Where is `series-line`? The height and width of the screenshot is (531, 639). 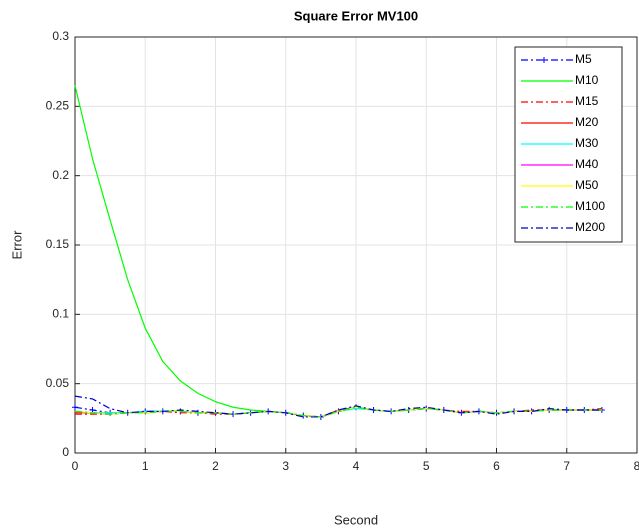
series-line is located at coordinates (338, 406).